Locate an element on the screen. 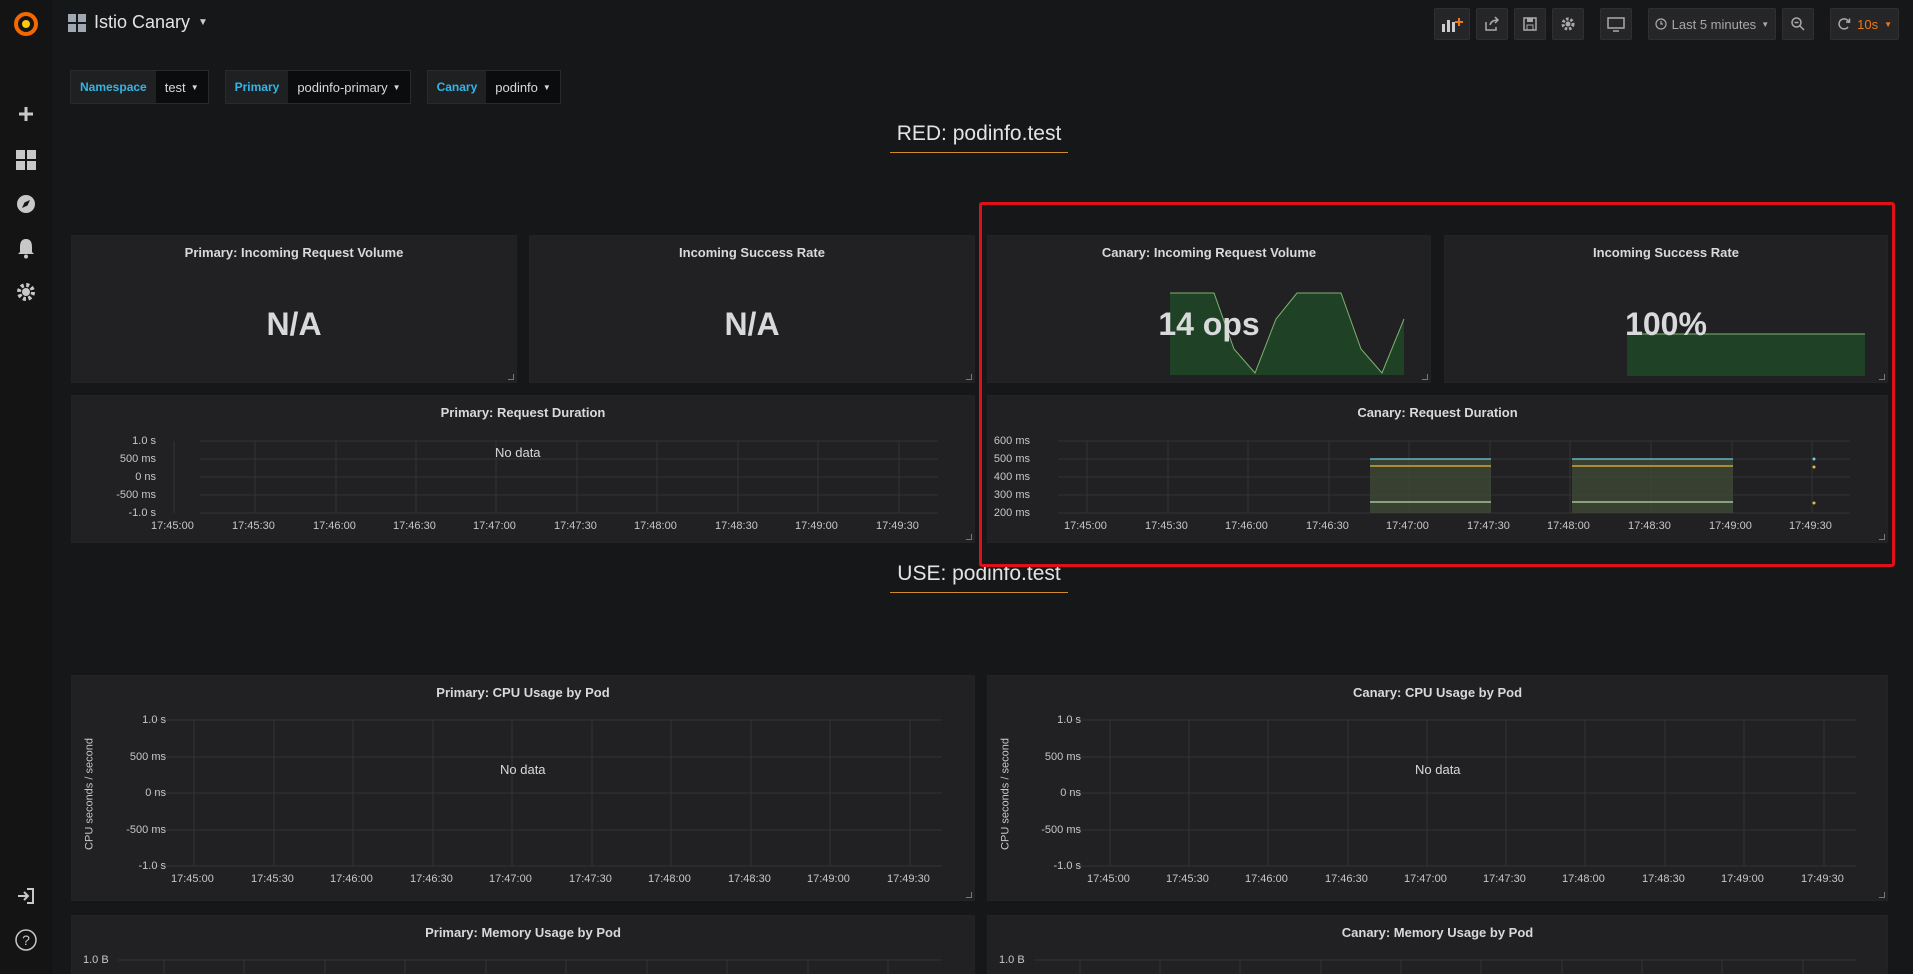 The image size is (1913, 974). zoom-out-button is located at coordinates (1798, 24).